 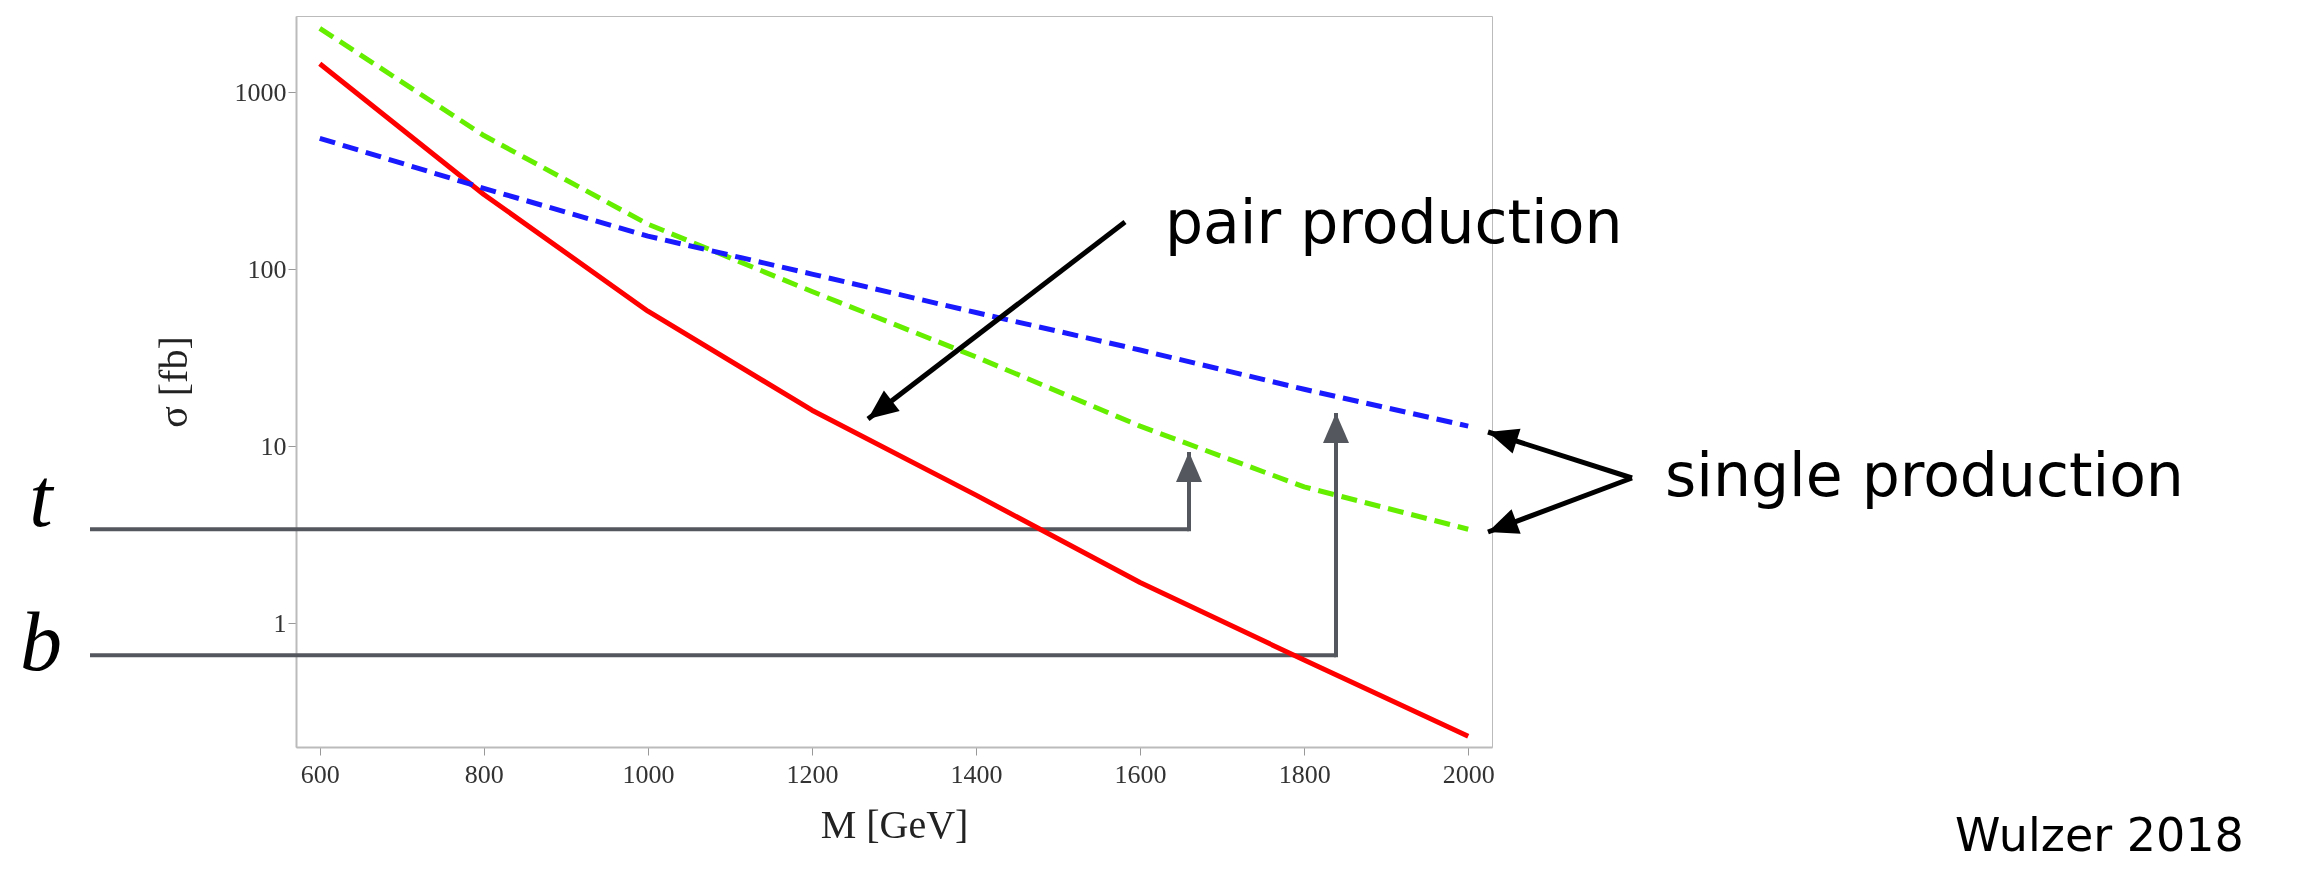 What do you see at coordinates (173, 382) in the screenshot?
I see `y-axis-title: σ [fb]` at bounding box center [173, 382].